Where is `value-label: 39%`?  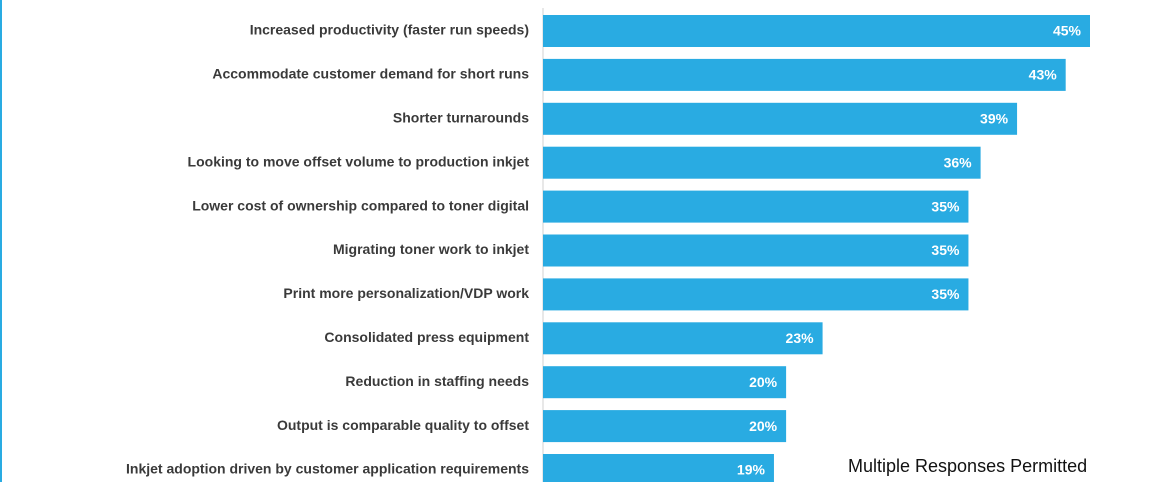
value-label: 39% is located at coordinates (994, 119).